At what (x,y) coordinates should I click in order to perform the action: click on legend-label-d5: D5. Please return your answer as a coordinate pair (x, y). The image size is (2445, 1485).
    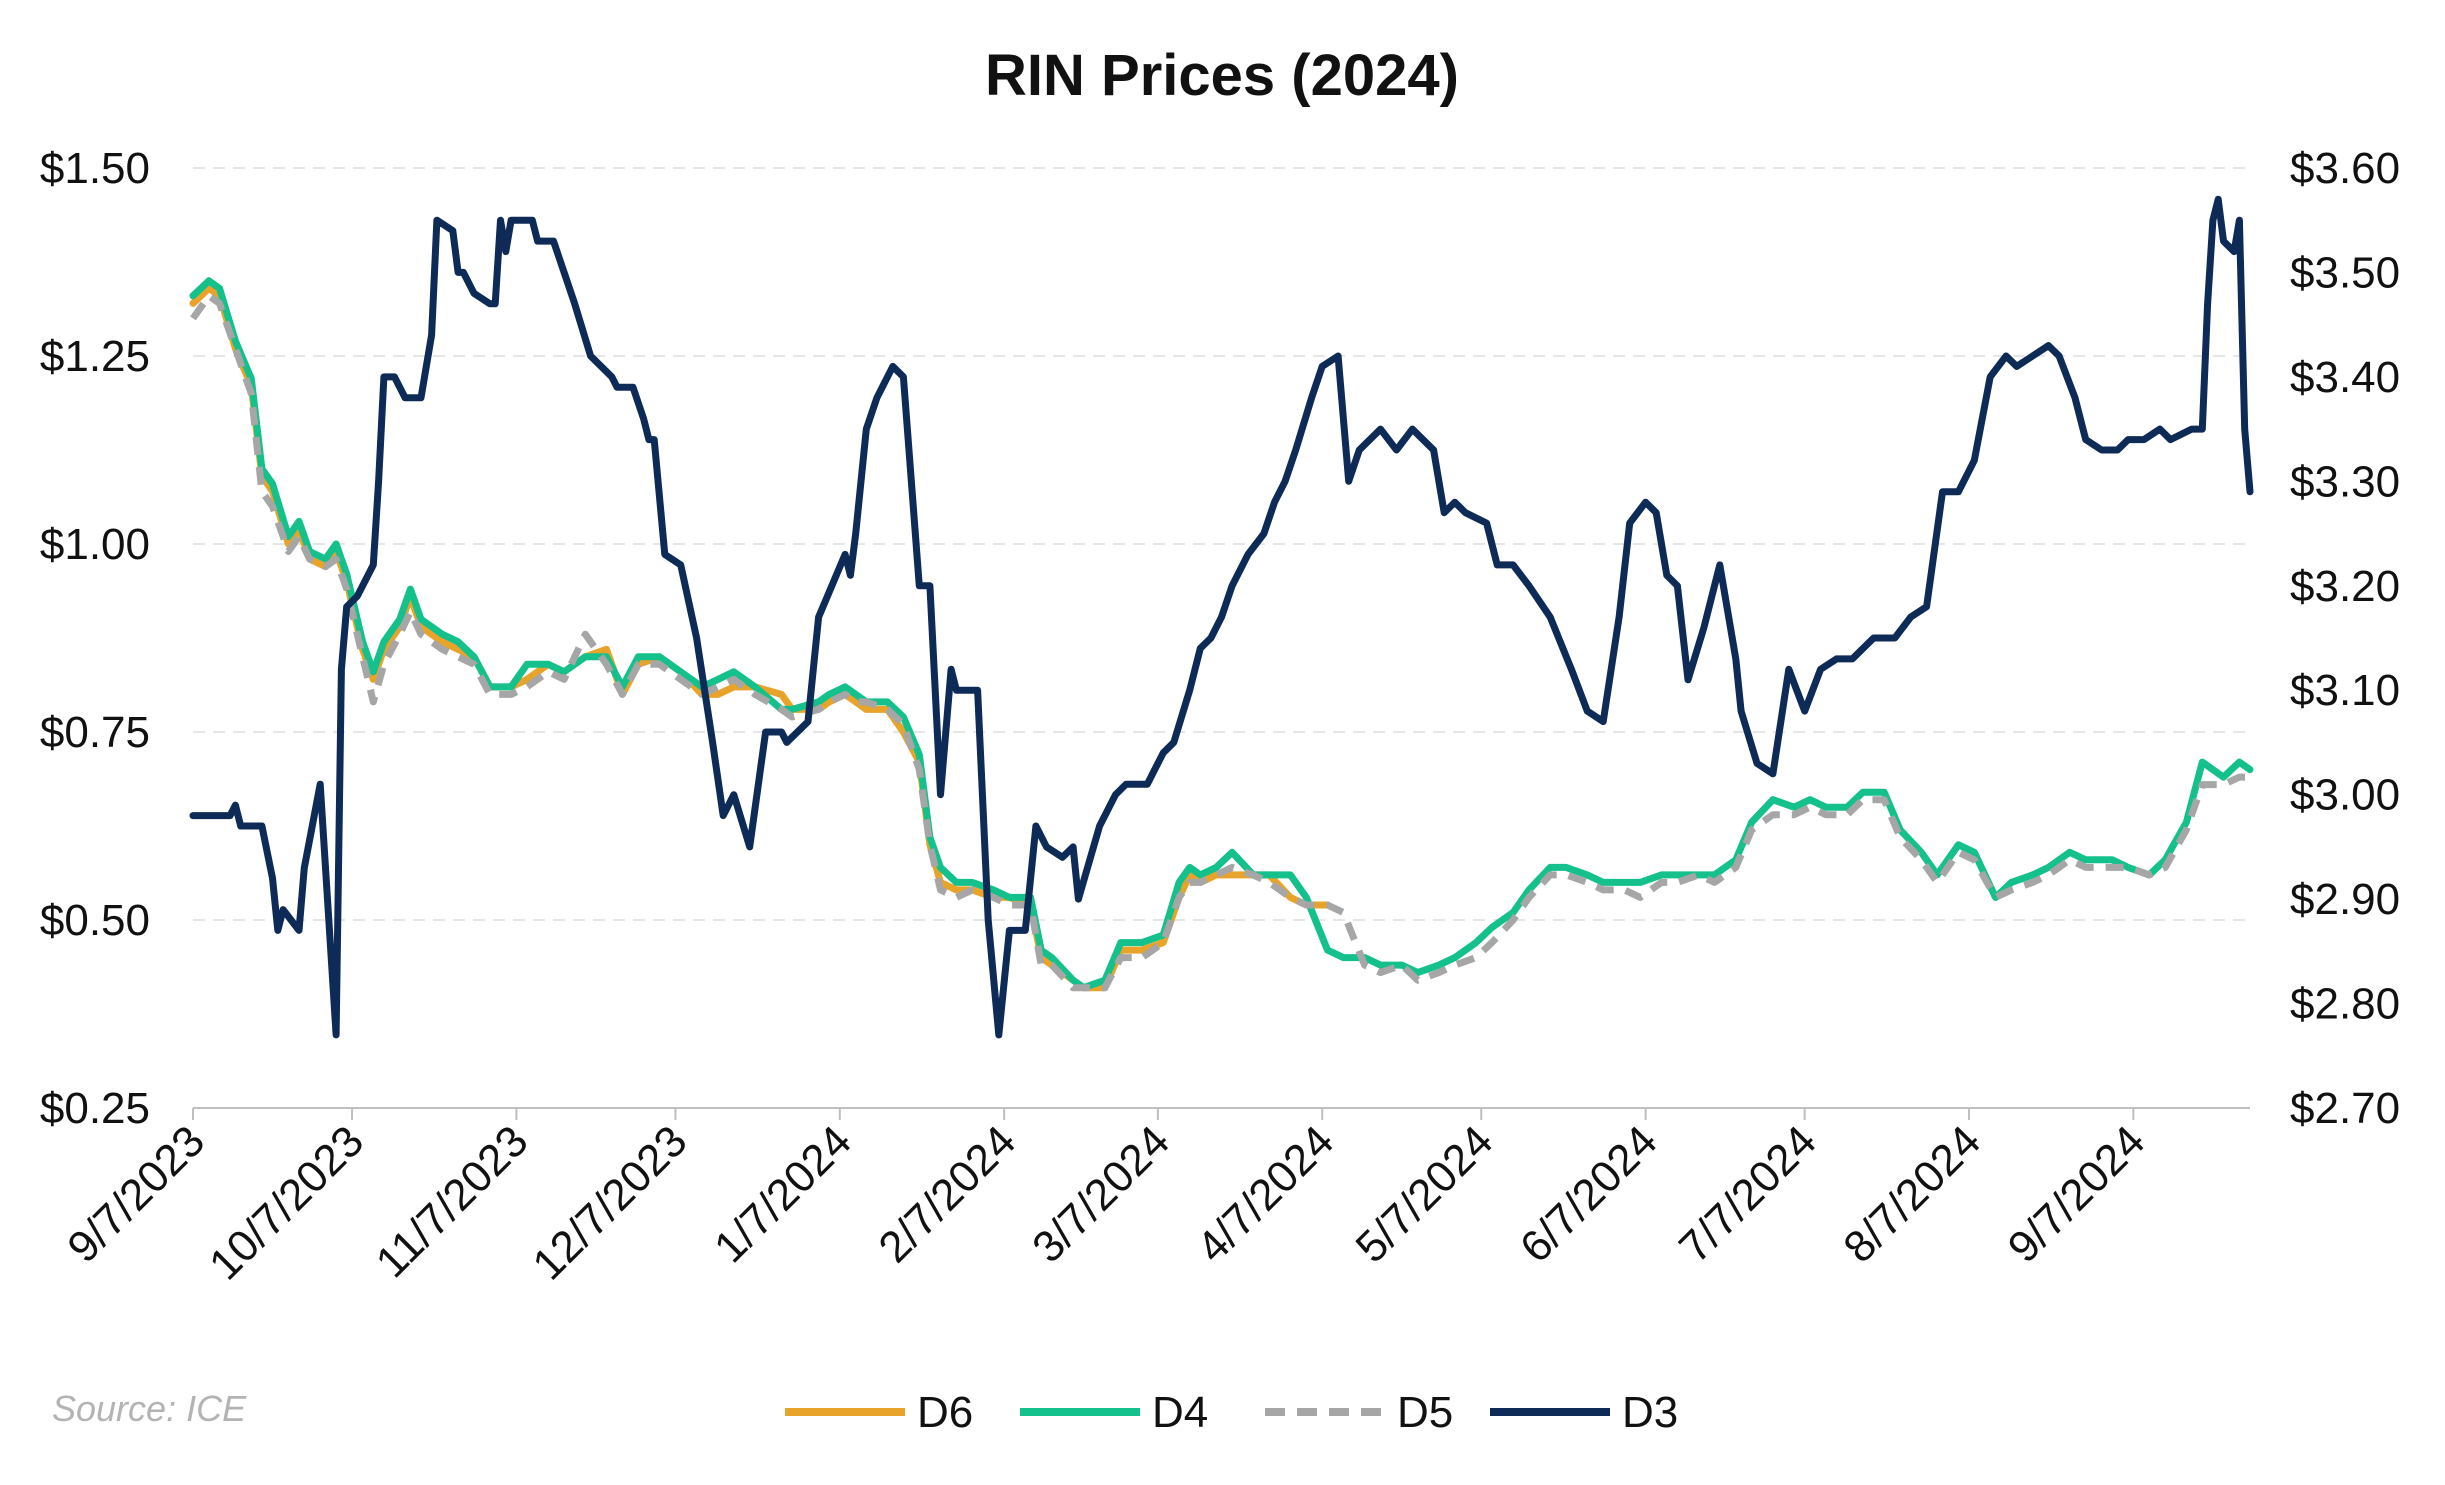
    Looking at the image, I should click on (1425, 1412).